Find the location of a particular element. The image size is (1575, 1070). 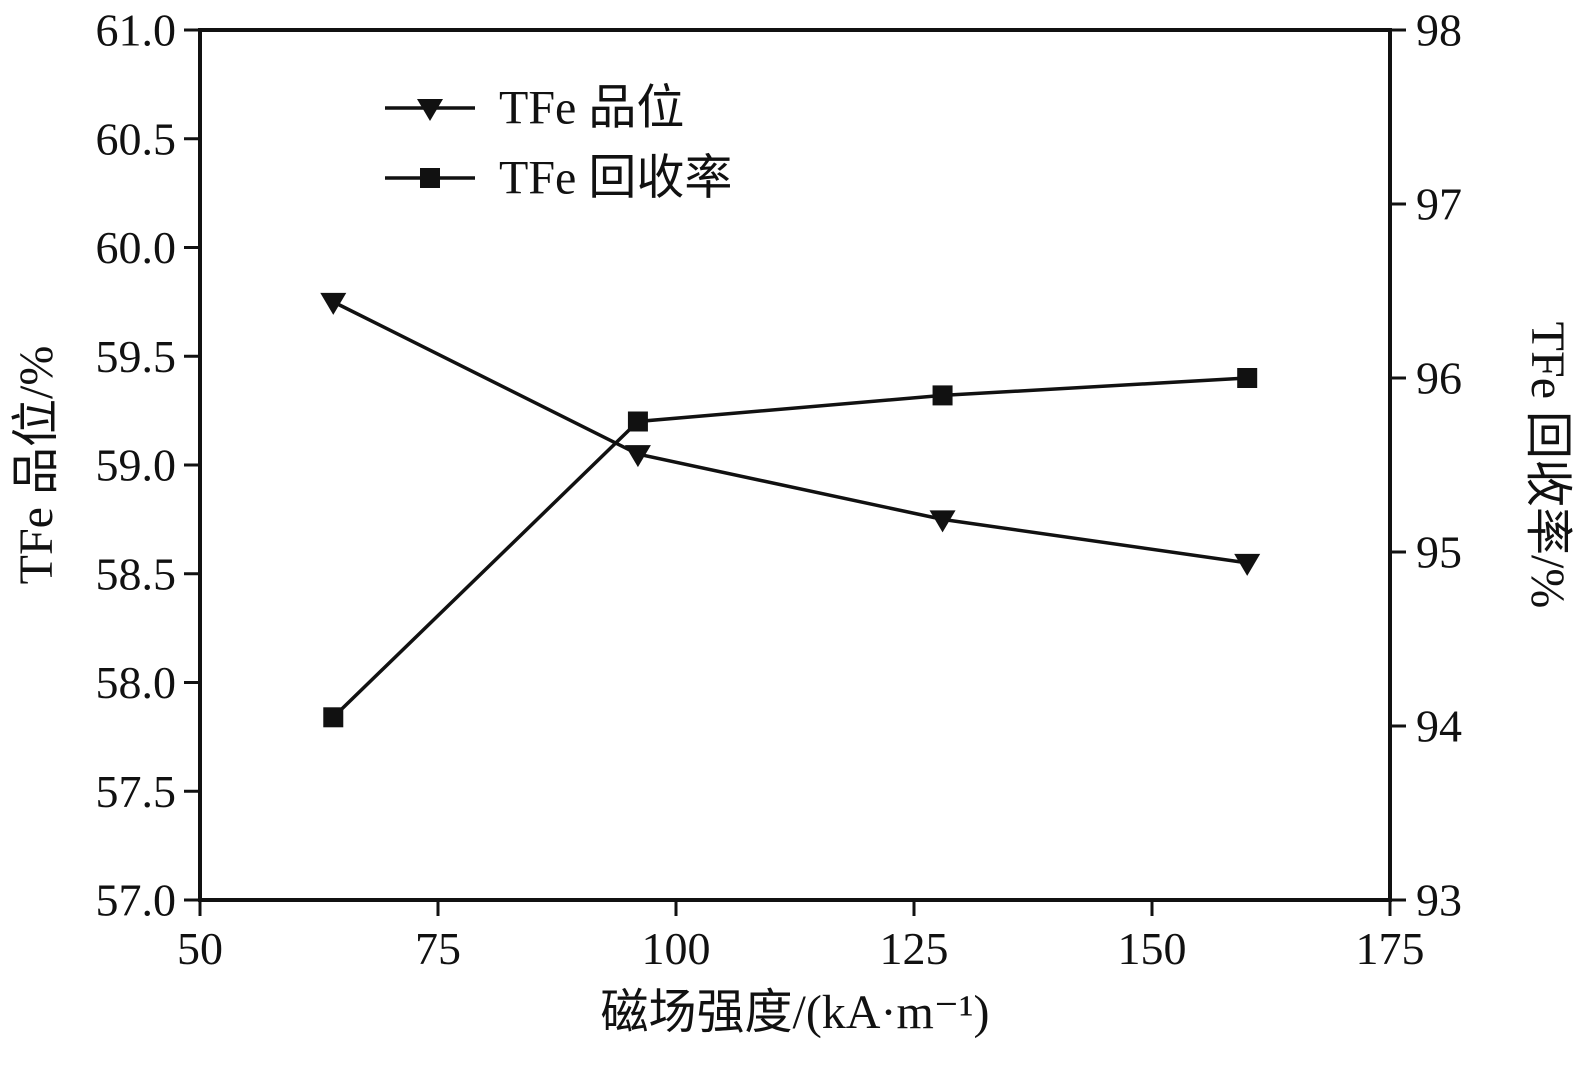

x-tick-label: 150 is located at coordinates (1152, 948).